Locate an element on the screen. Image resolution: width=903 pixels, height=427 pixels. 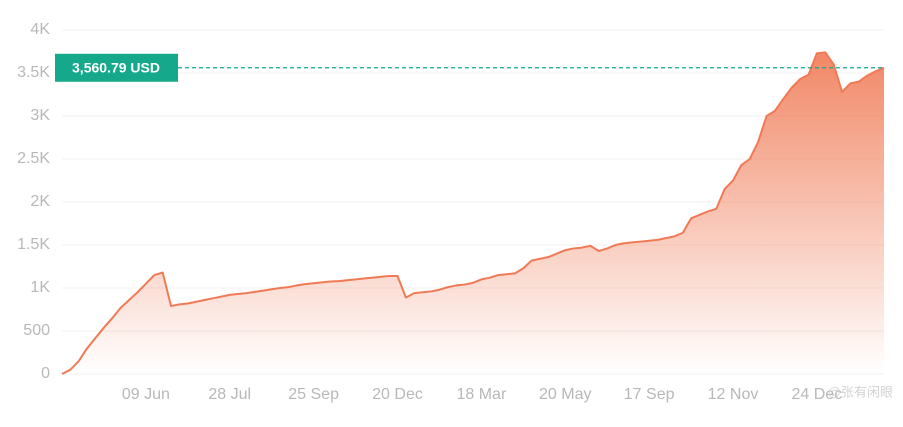
x-tick-label: 20 Dec is located at coordinates (397, 394).